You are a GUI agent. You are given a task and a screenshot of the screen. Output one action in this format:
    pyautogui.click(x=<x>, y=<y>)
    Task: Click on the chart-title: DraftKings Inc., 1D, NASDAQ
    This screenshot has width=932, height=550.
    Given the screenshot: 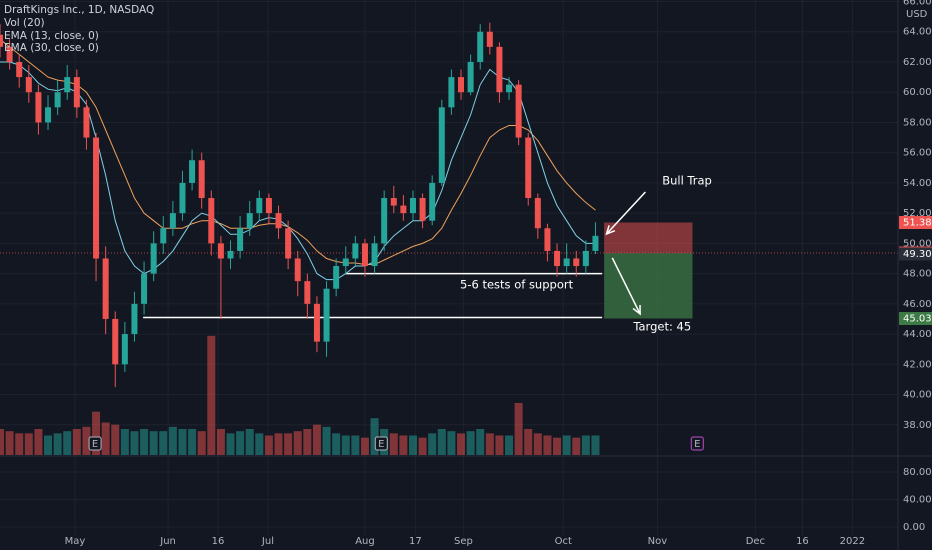 What is the action you would take?
    pyautogui.click(x=79, y=10)
    